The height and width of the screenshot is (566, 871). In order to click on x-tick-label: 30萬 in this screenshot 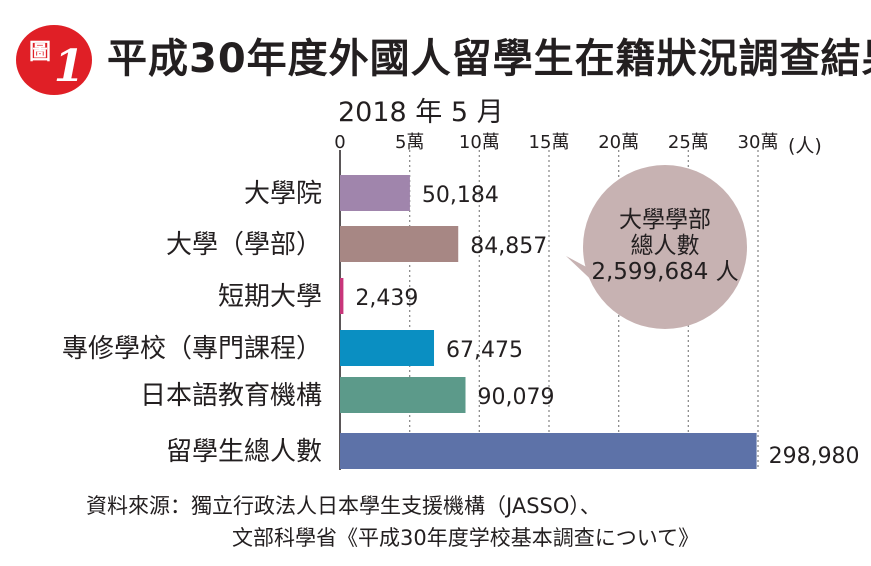, I will do `click(758, 142)`.